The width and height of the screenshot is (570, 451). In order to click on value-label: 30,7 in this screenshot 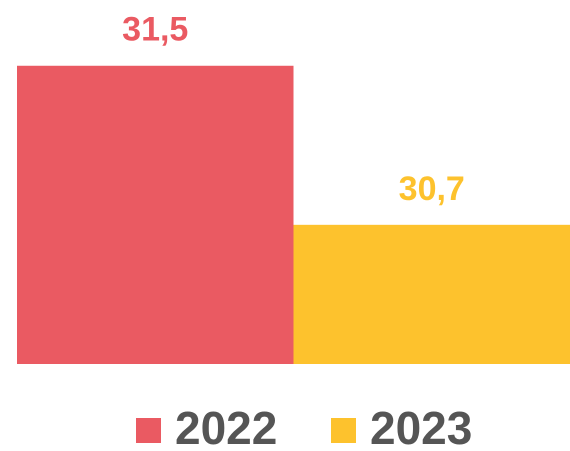, I will do `click(432, 189)`.